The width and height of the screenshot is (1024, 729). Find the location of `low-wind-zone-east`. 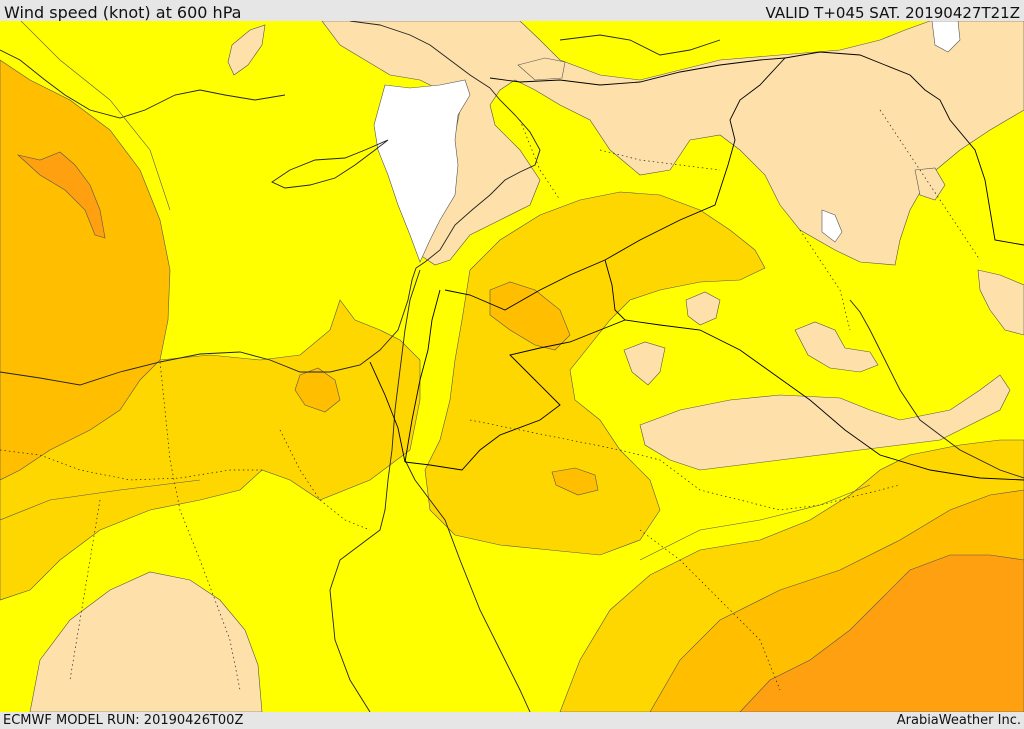

low-wind-zone-east is located at coordinates (1000, 302).